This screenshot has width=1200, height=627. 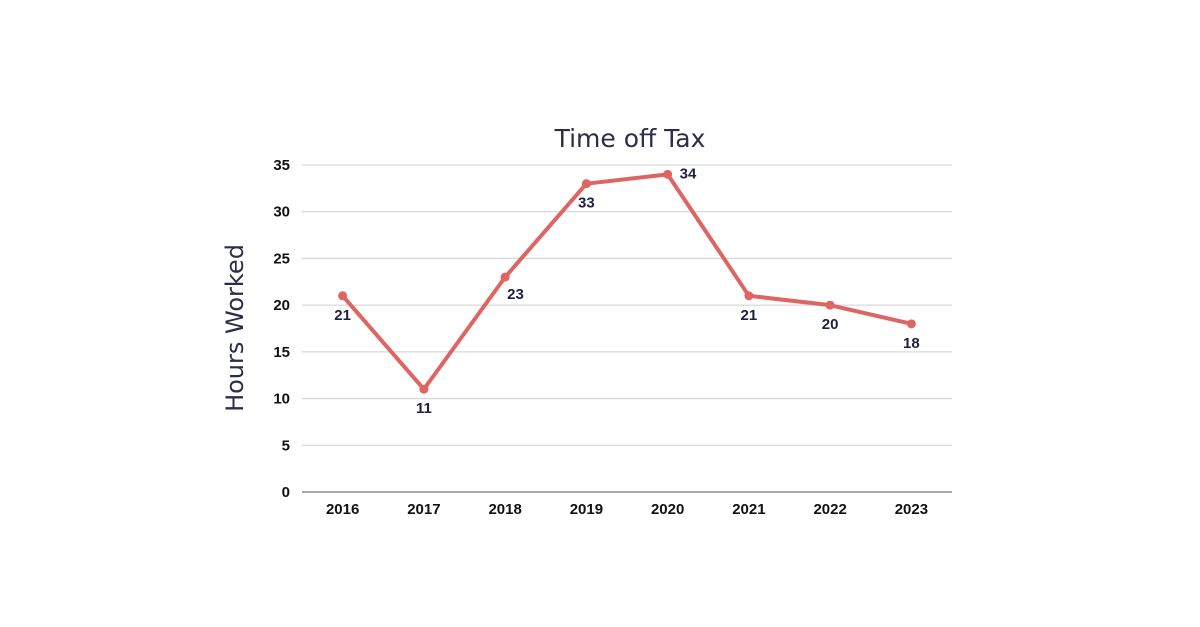 What do you see at coordinates (586, 203) in the screenshot?
I see `data-label: 33` at bounding box center [586, 203].